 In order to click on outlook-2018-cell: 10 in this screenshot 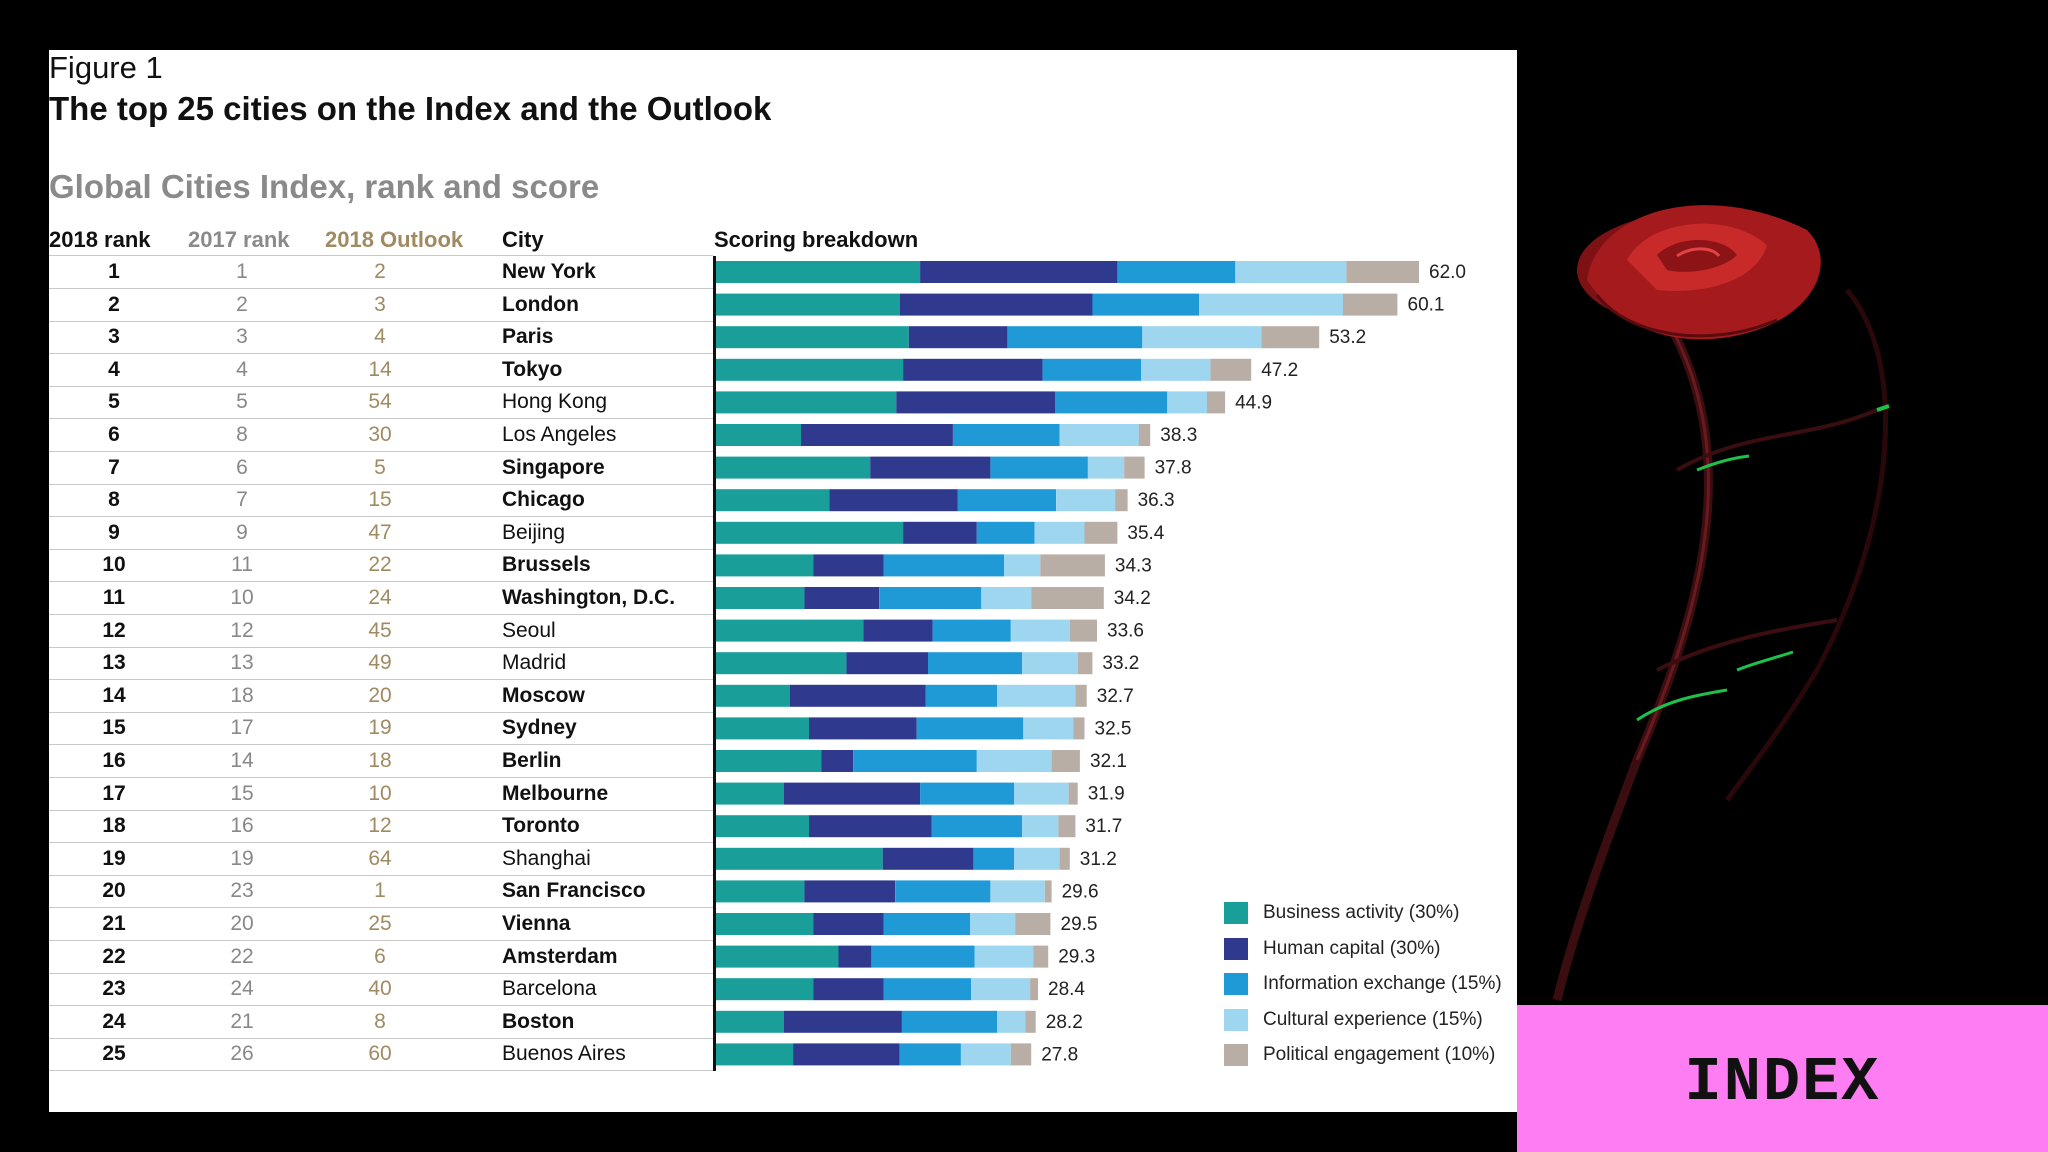, I will do `click(380, 793)`.